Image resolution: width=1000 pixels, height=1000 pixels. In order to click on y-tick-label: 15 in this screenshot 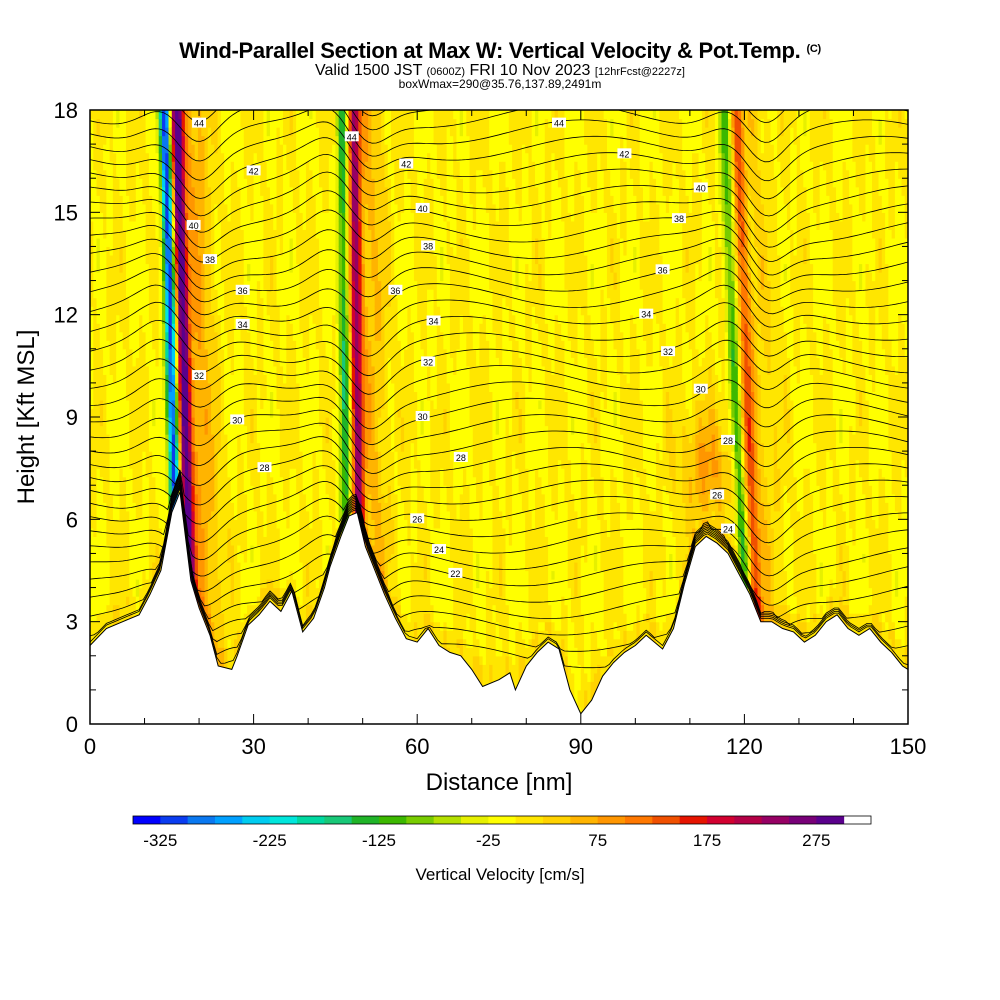, I will do `click(66, 212)`.